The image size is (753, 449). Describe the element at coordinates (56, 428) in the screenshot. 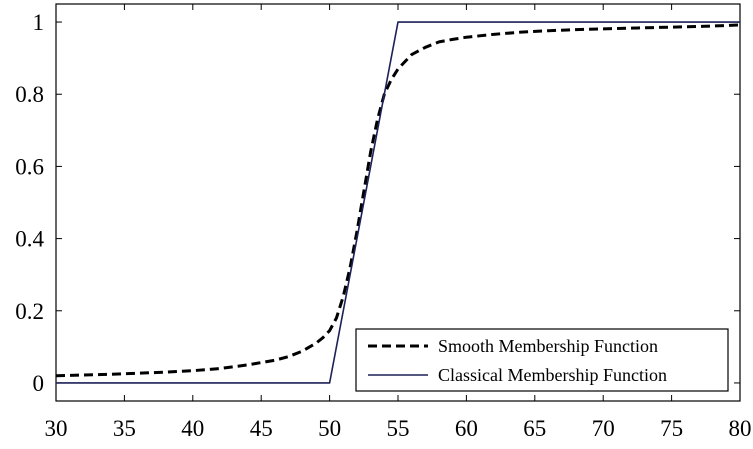

I see `x-tick-label: 30` at that location.